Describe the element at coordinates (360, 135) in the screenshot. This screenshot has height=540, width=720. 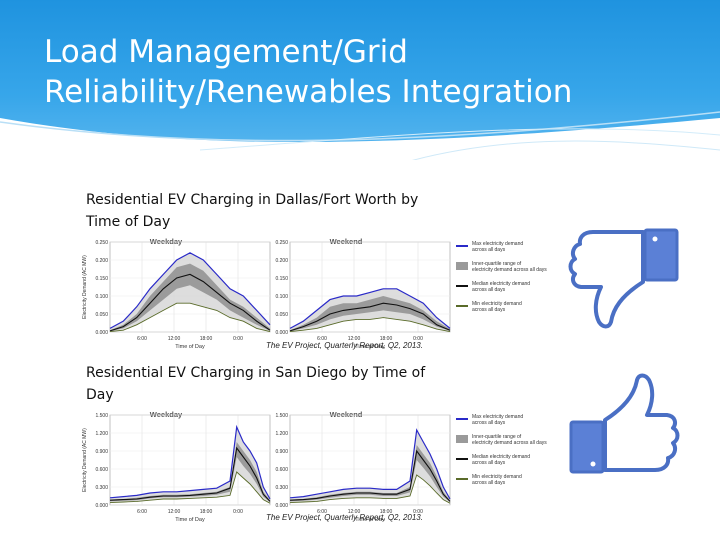
I see `header-wave-decoration` at that location.